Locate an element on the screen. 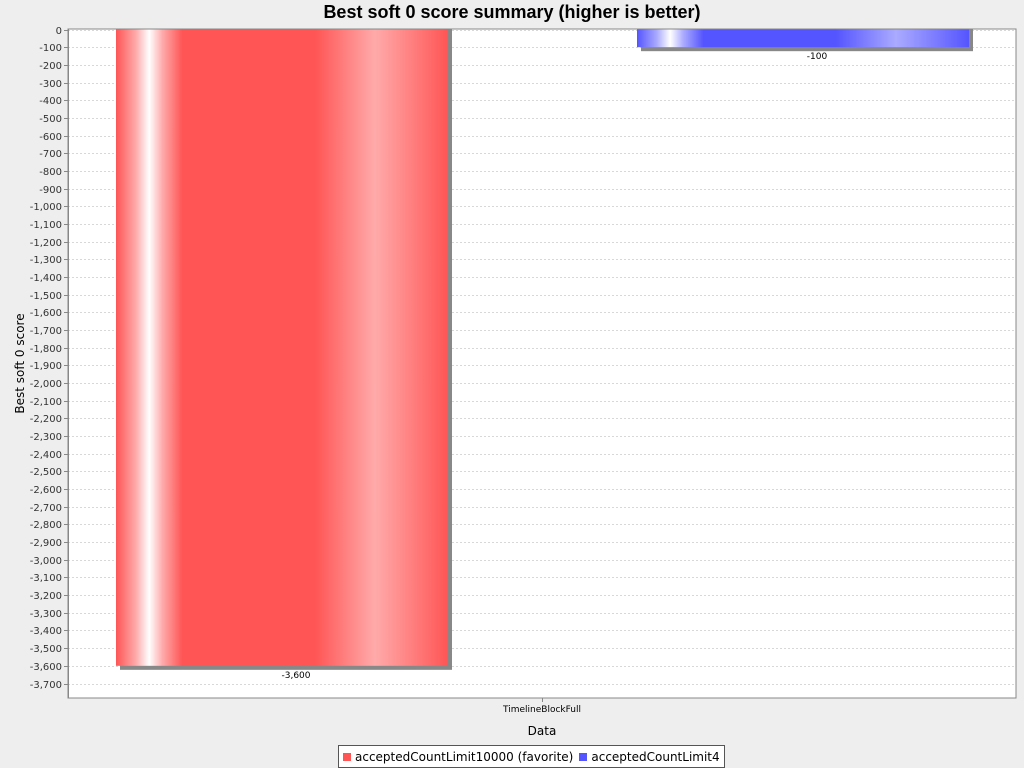 Image resolution: width=1024 pixels, height=768 pixels. y-tick-label: -2,900 is located at coordinates (46, 543).